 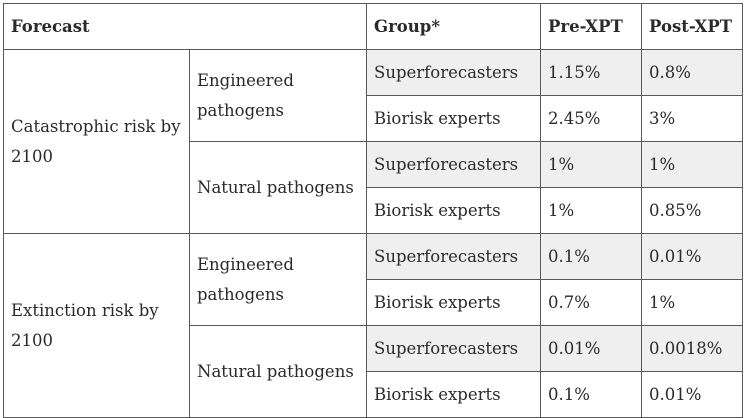 I want to click on post-xpt-cell: 0.85%, so click(x=692, y=210).